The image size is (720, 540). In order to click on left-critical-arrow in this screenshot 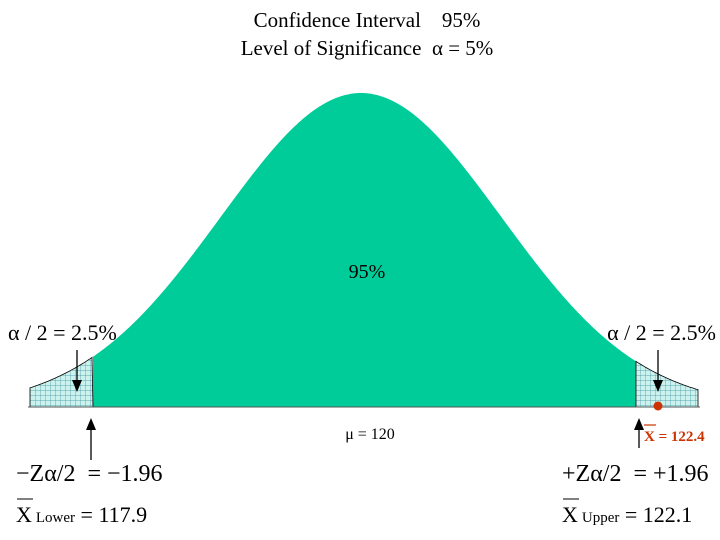, I will do `click(91, 439)`.